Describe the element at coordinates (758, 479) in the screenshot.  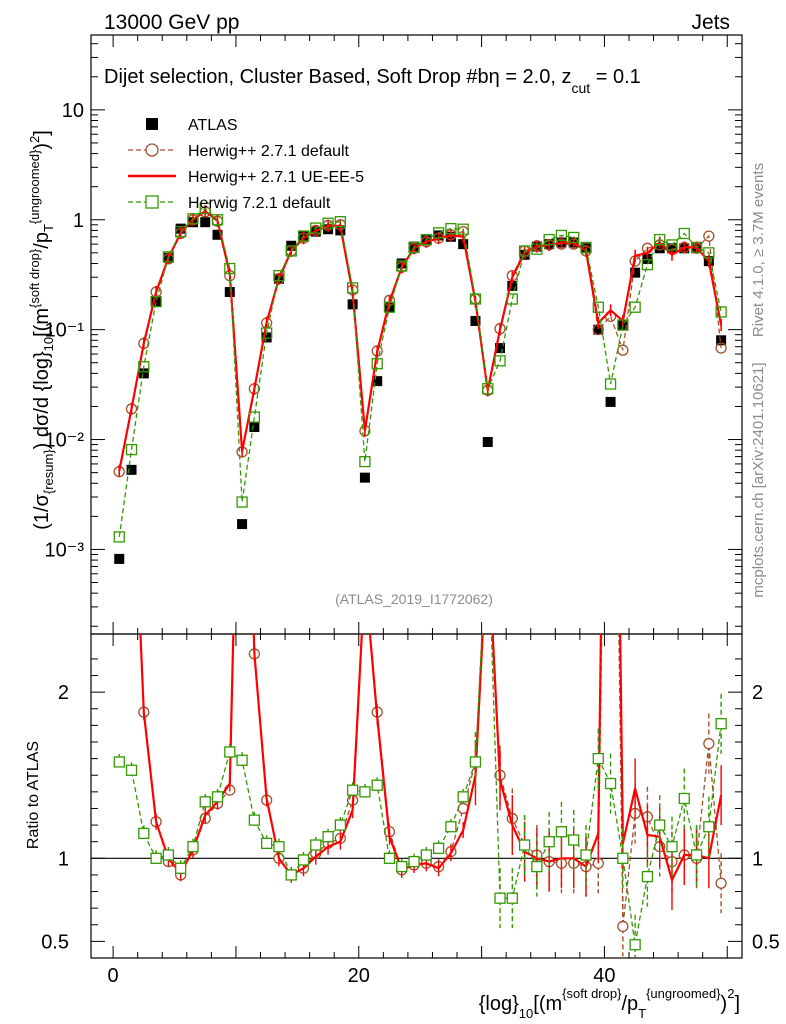
I see `mcplots-label: mcplots.cern.ch [arXiv:2401.10621]` at that location.